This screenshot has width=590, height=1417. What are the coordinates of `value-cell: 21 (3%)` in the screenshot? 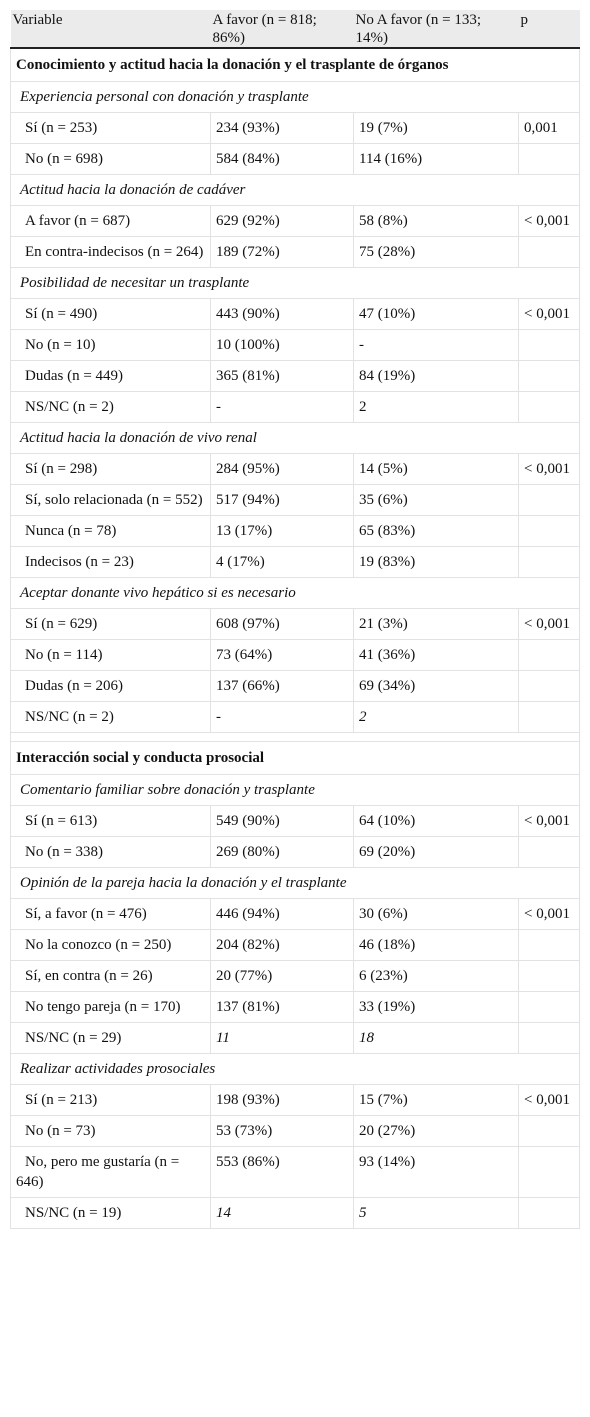 It's located at (436, 624).